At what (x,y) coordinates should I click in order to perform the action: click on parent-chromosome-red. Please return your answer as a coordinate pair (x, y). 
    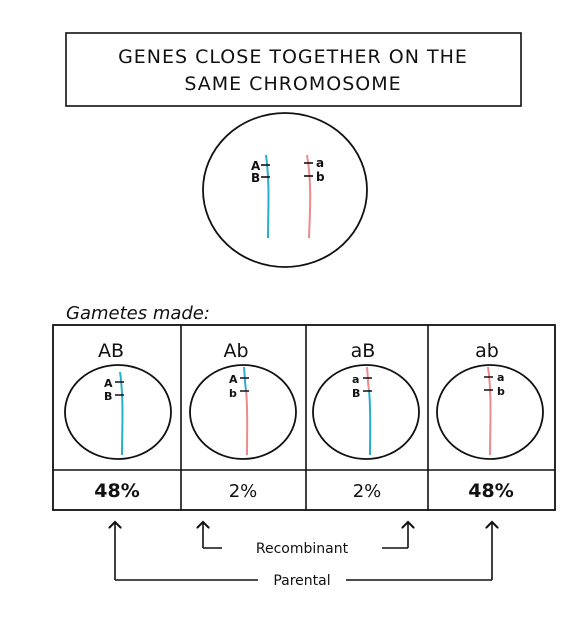
    Looking at the image, I should click on (309, 196).